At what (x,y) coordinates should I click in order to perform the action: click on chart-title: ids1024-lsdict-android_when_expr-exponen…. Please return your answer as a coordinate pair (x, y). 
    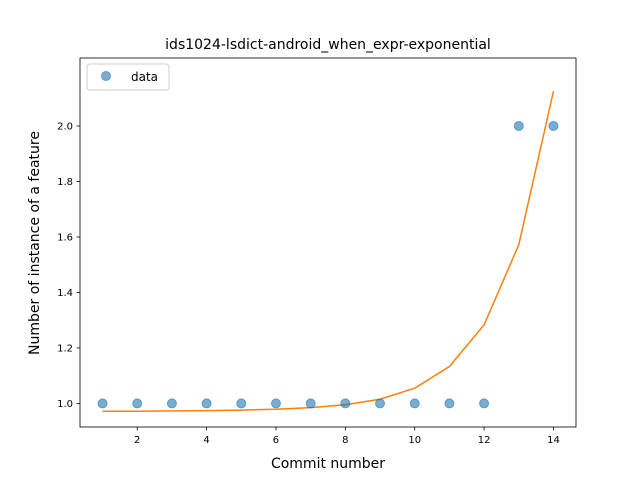
    Looking at the image, I should click on (328, 45).